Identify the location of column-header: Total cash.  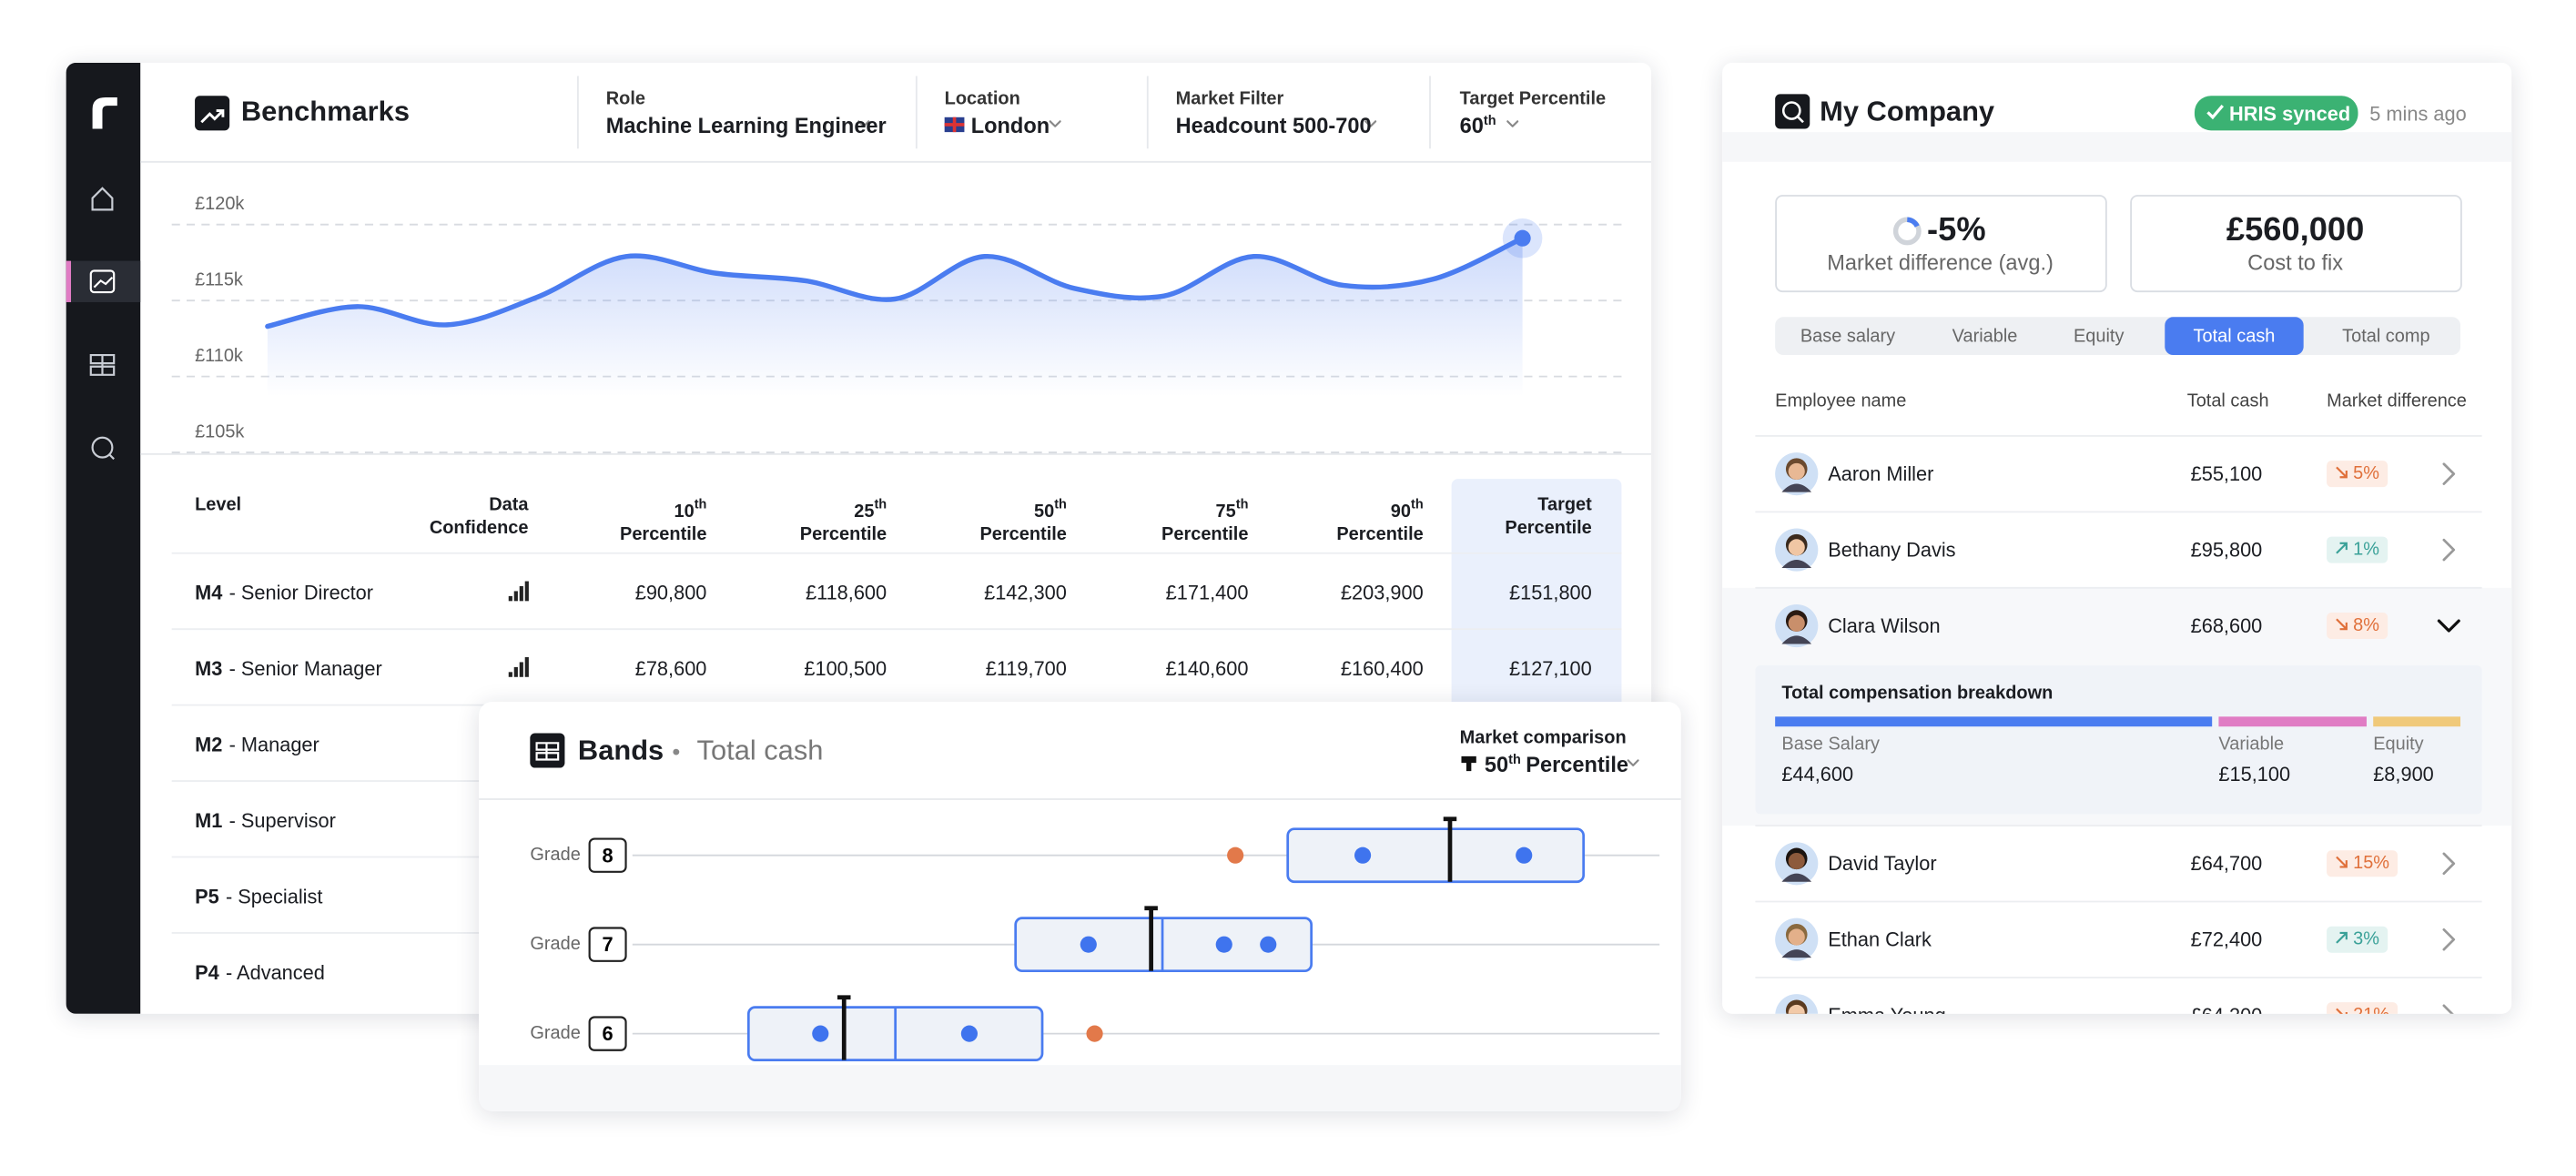
(2227, 400).